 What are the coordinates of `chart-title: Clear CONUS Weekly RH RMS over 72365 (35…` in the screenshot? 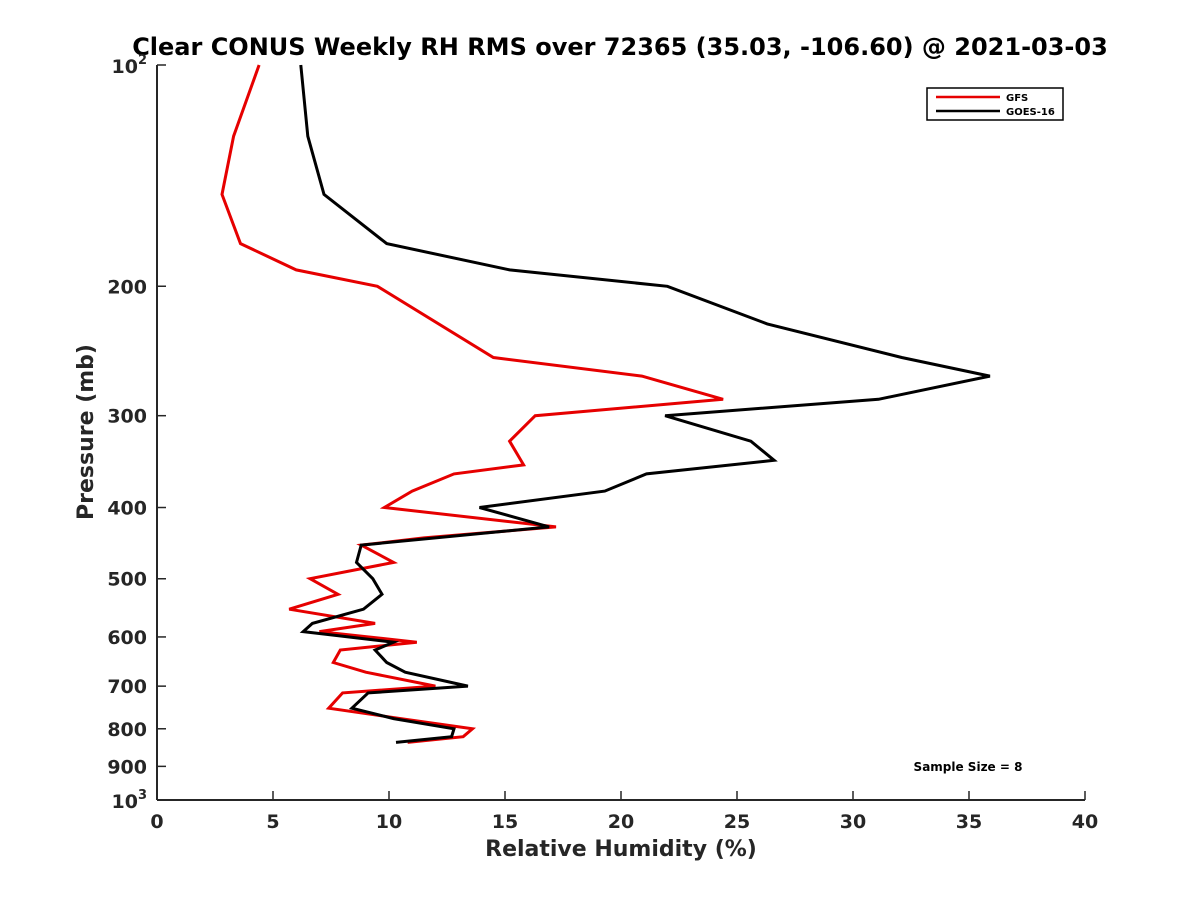 It's located at (620, 47).